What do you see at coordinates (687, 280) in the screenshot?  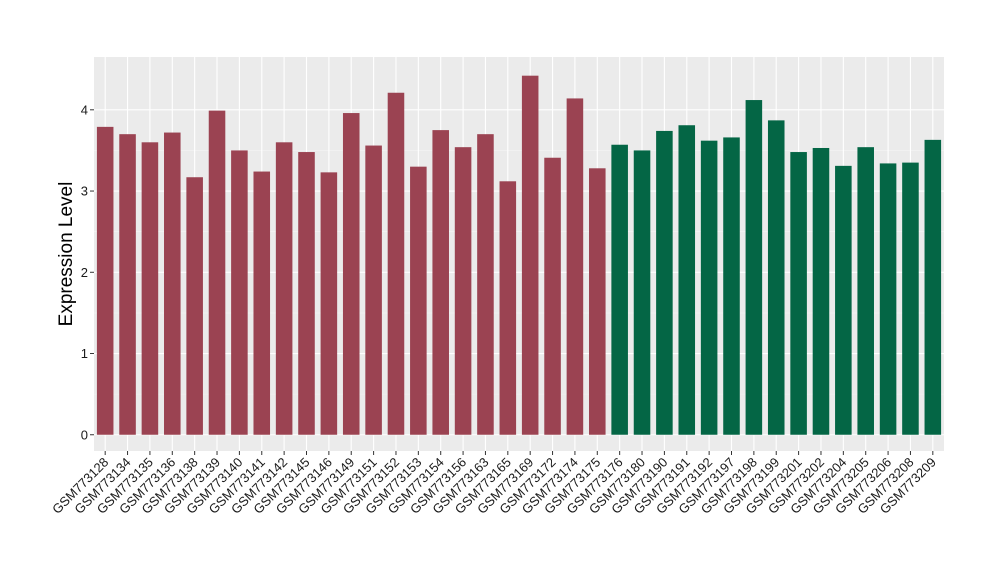 I see `bar-GSM773191` at bounding box center [687, 280].